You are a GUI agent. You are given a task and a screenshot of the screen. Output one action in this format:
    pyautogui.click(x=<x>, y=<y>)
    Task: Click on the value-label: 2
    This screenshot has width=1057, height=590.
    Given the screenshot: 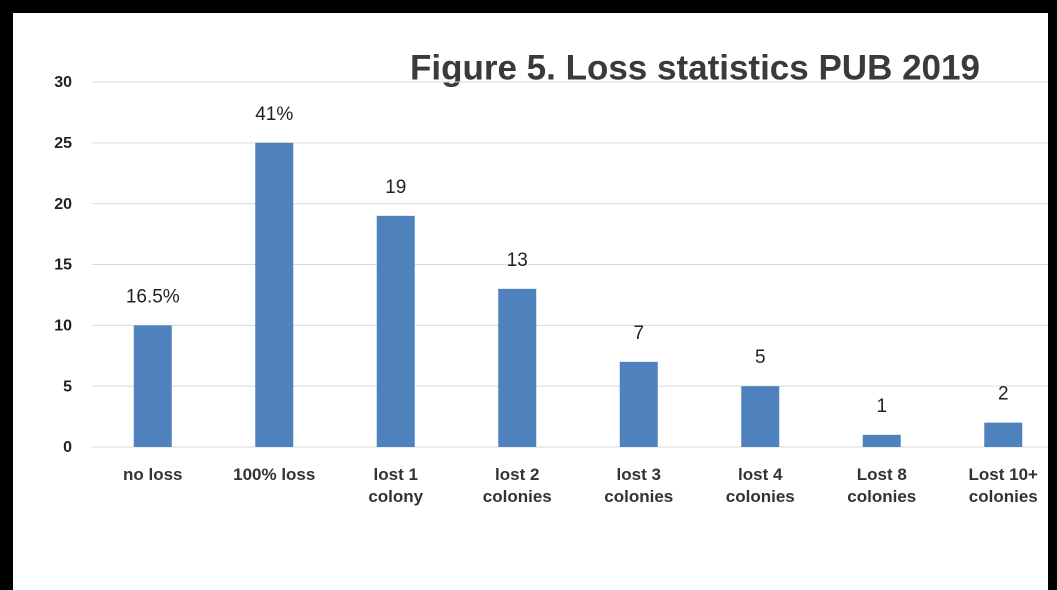 What is the action you would take?
    pyautogui.click(x=1003, y=394)
    